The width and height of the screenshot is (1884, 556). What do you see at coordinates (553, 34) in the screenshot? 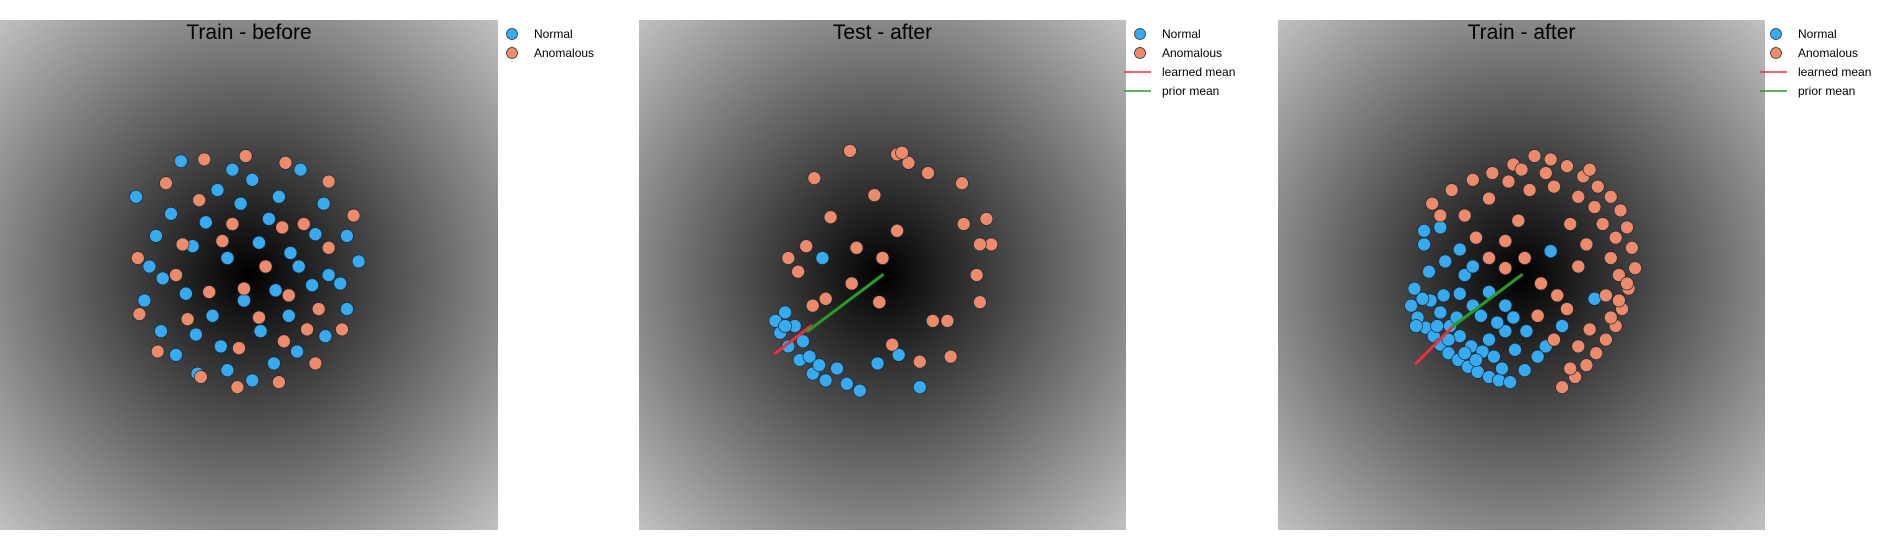
I see `legend-label: Normal` at bounding box center [553, 34].